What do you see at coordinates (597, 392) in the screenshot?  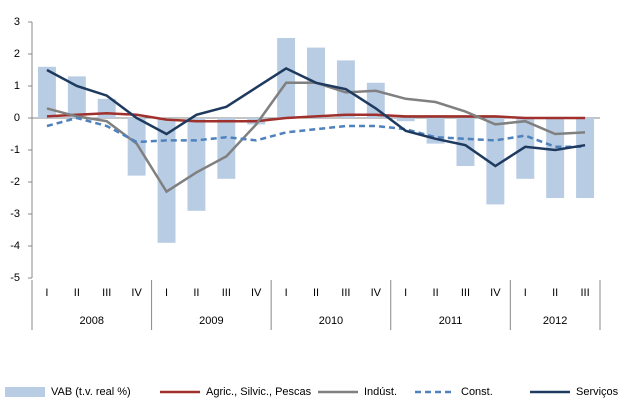 I see `legend-label: Serviços` at bounding box center [597, 392].